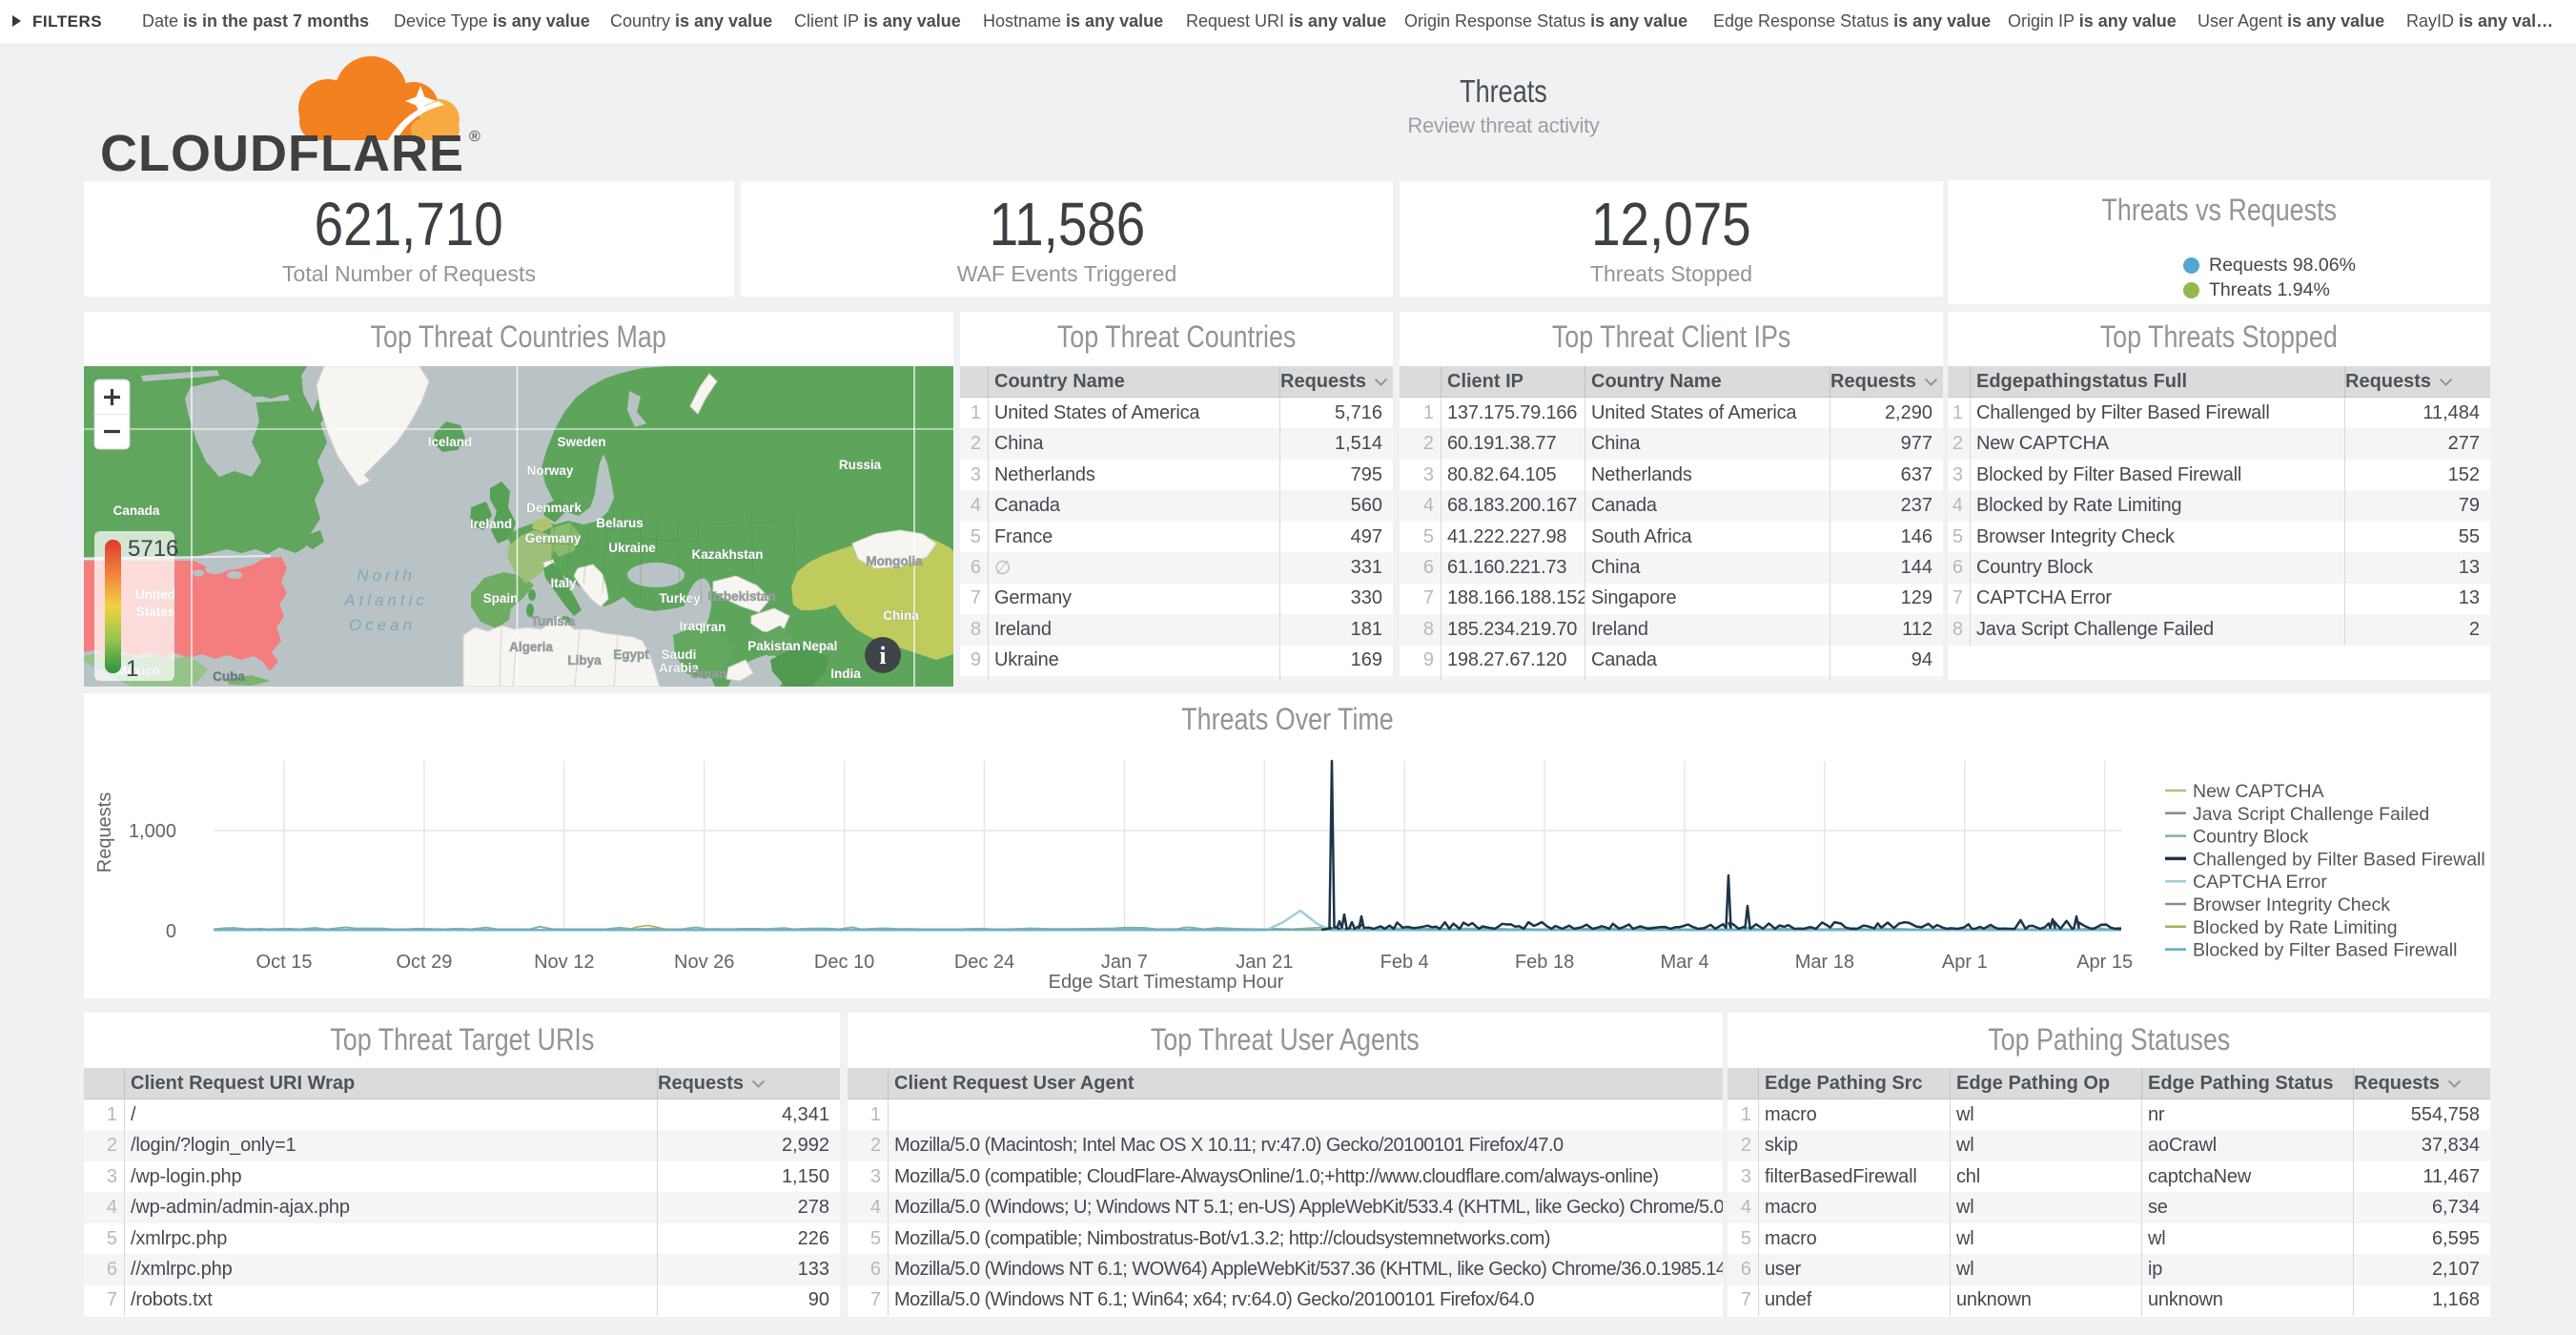 Image resolution: width=2576 pixels, height=1335 pixels. What do you see at coordinates (704, 962) in the screenshot?
I see `svg-text: Nov 26` at bounding box center [704, 962].